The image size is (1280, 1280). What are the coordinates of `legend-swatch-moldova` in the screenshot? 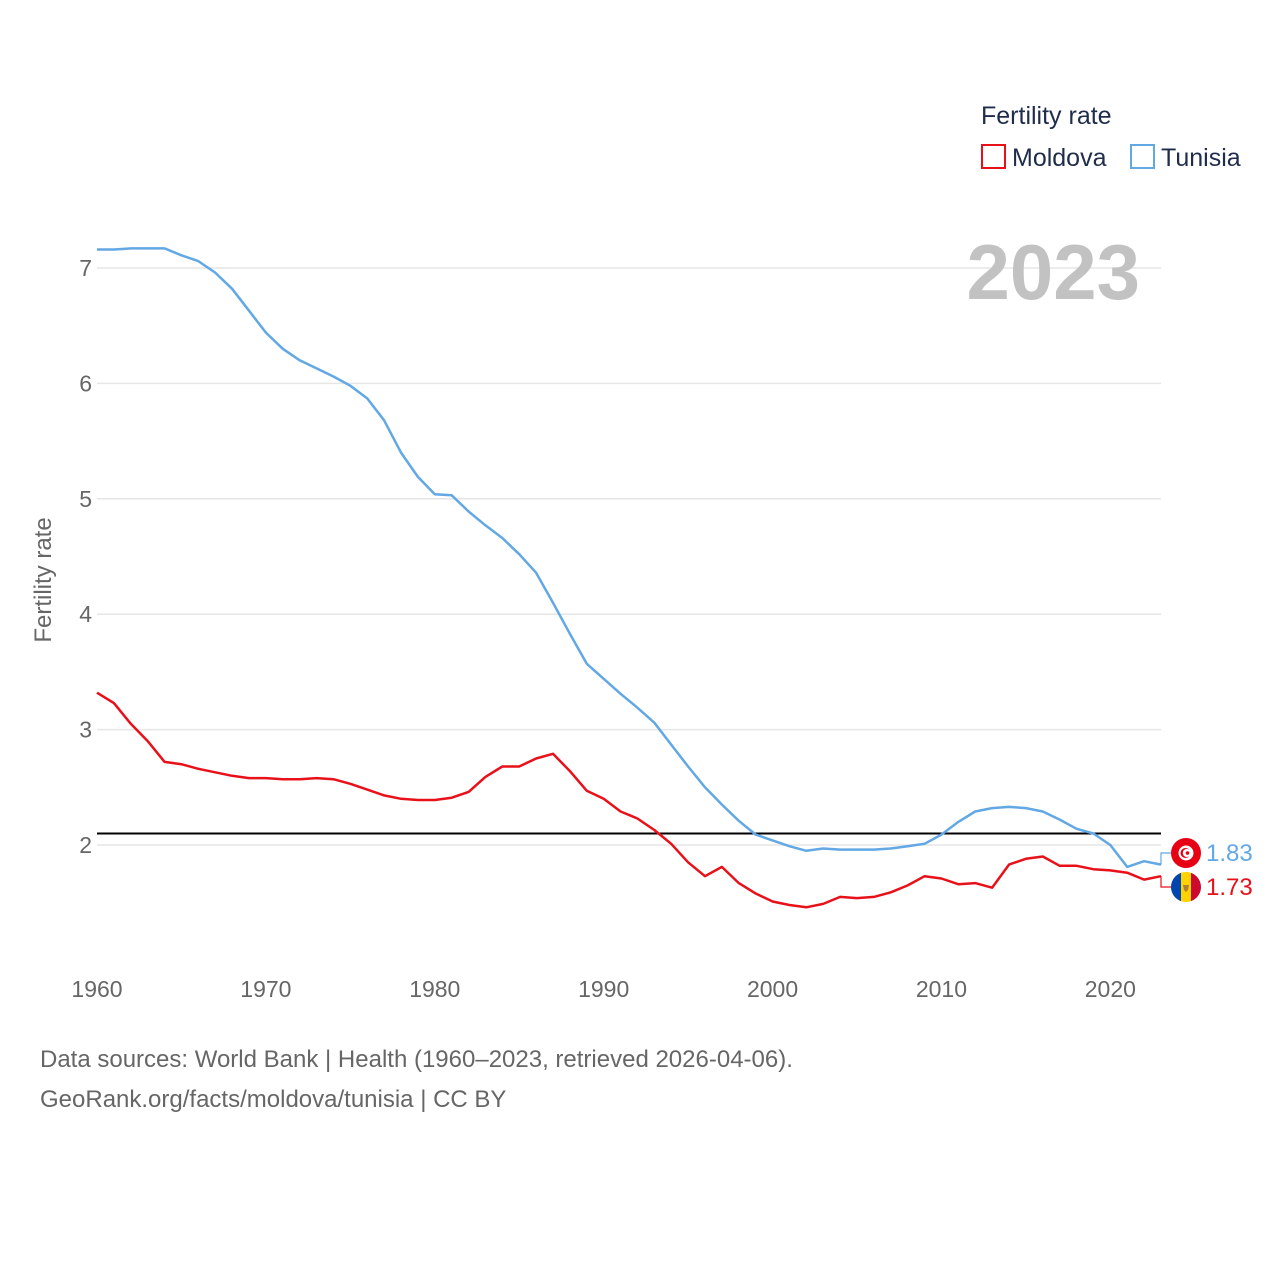 It's located at (993, 156).